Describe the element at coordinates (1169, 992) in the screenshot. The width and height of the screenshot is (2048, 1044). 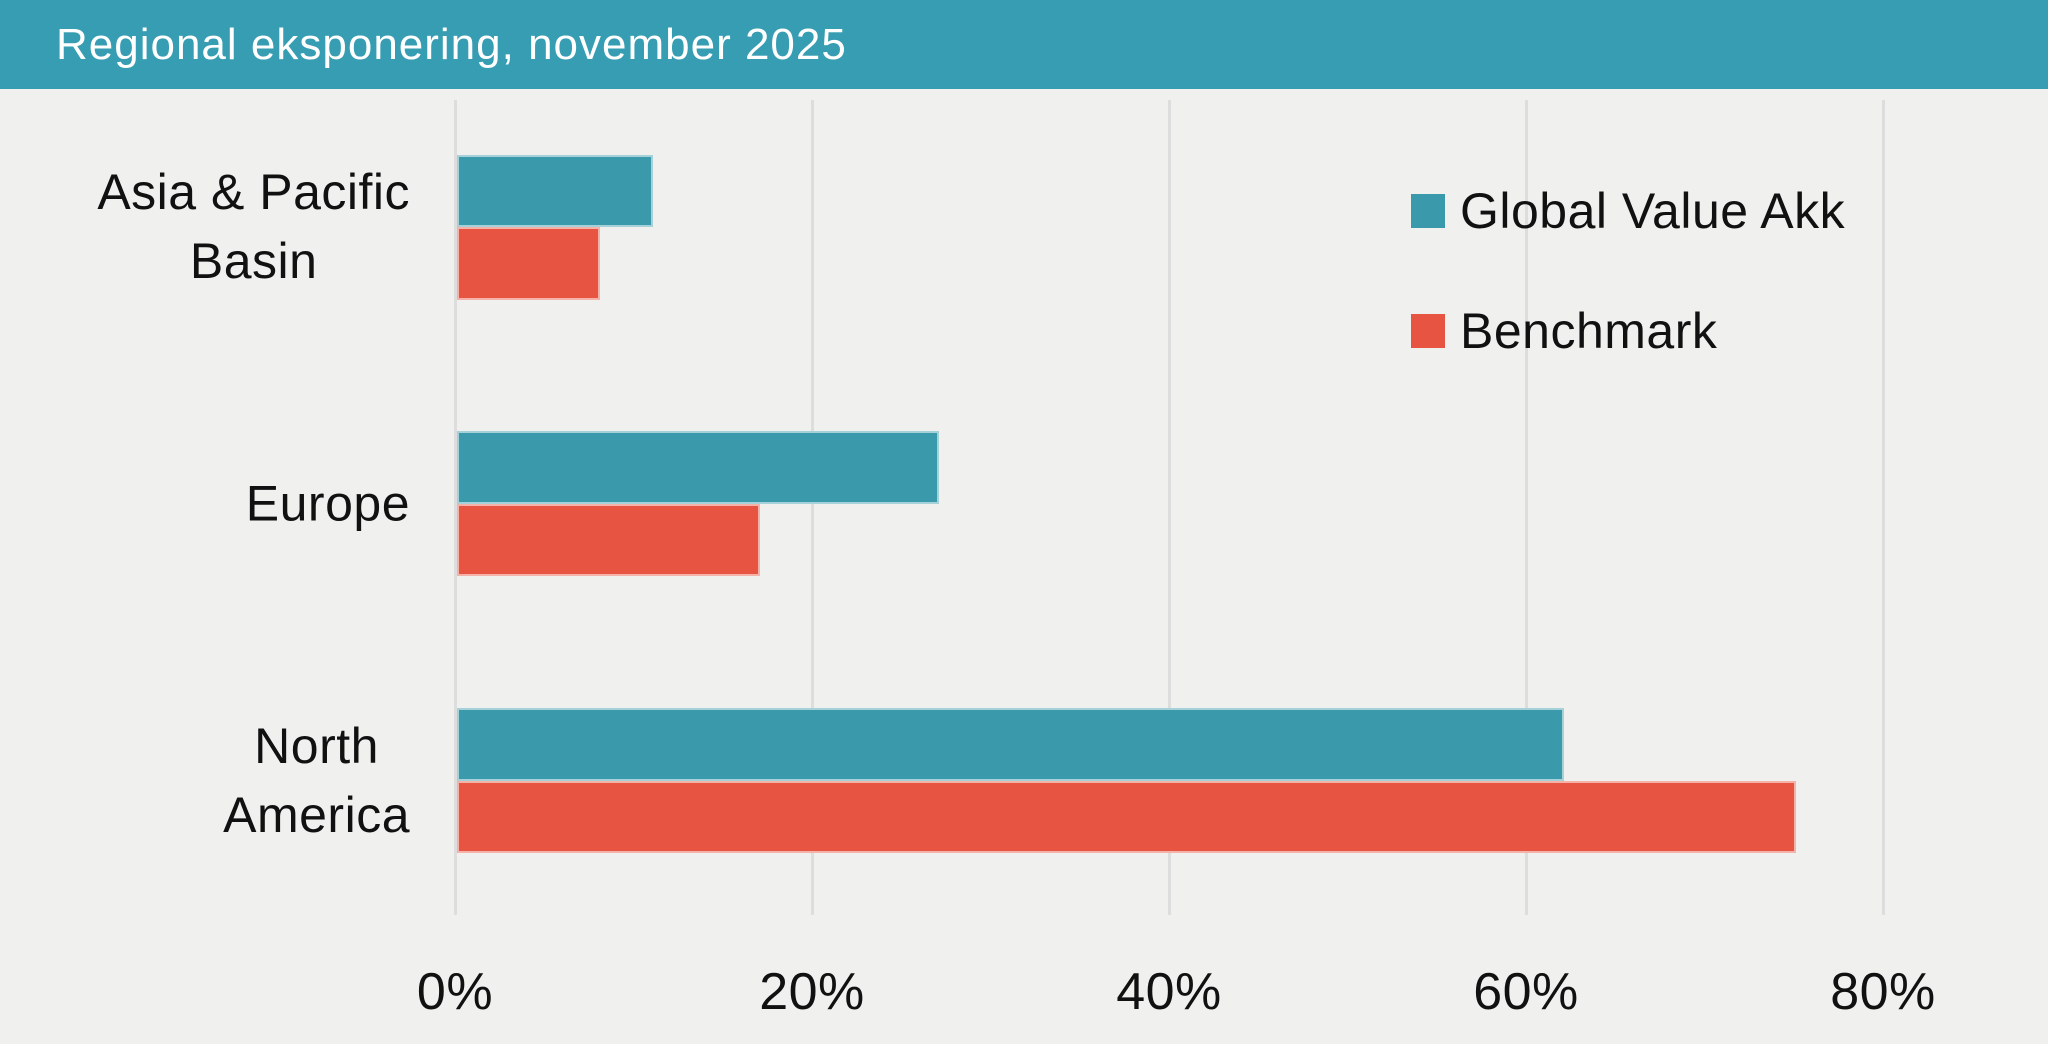
I see `tick-label-40: 40%` at that location.